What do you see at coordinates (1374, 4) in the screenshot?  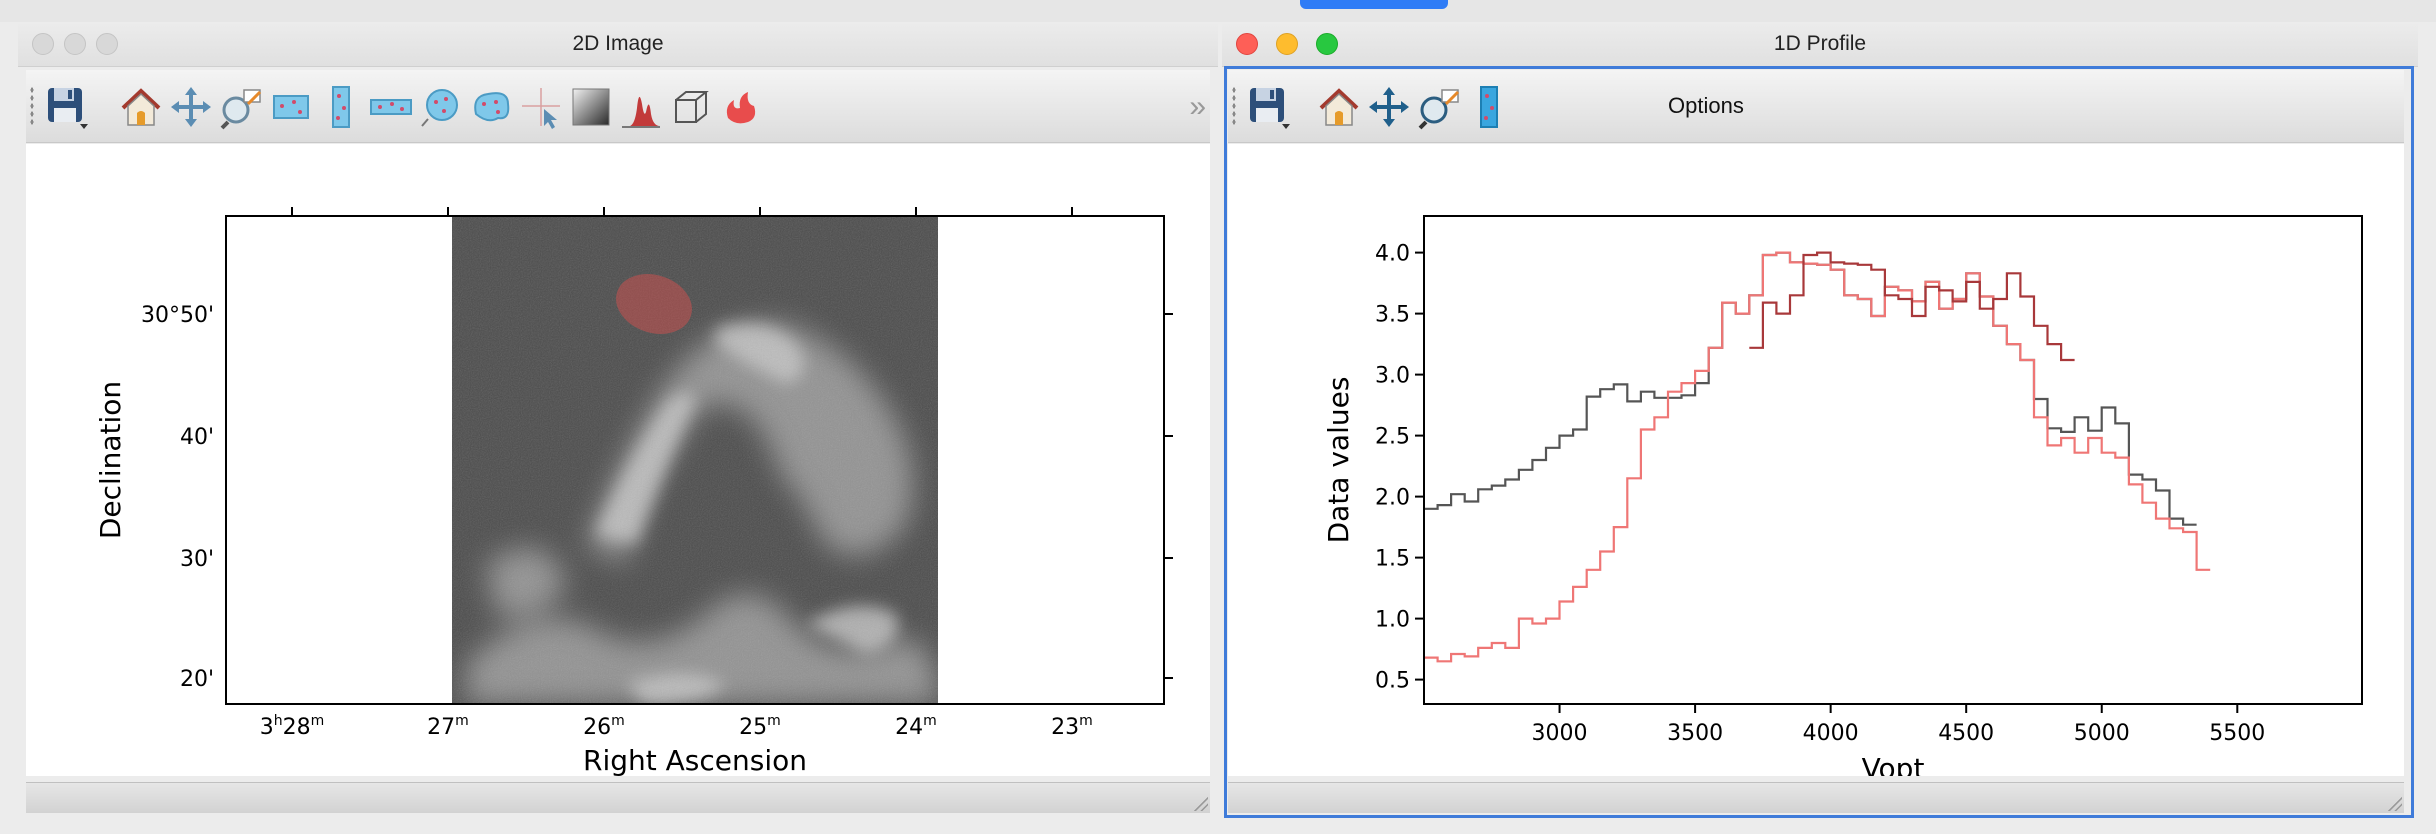 I see `active-tab-indicator` at bounding box center [1374, 4].